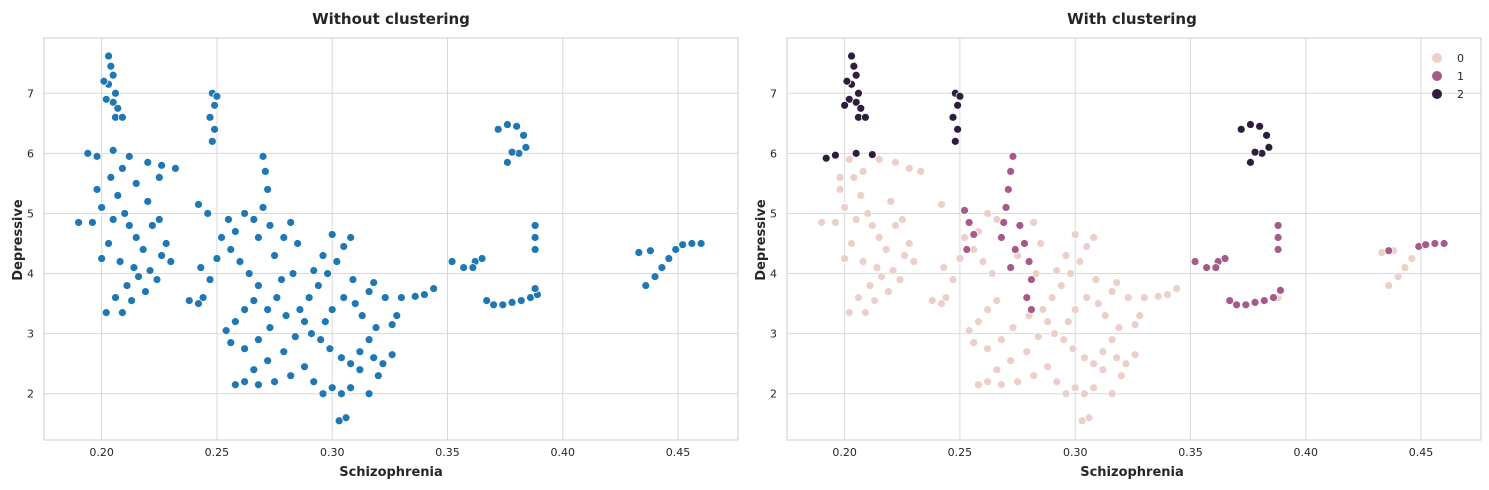 This screenshot has width=1489, height=490. I want to click on y-tick-label: 6, so click(30, 153).